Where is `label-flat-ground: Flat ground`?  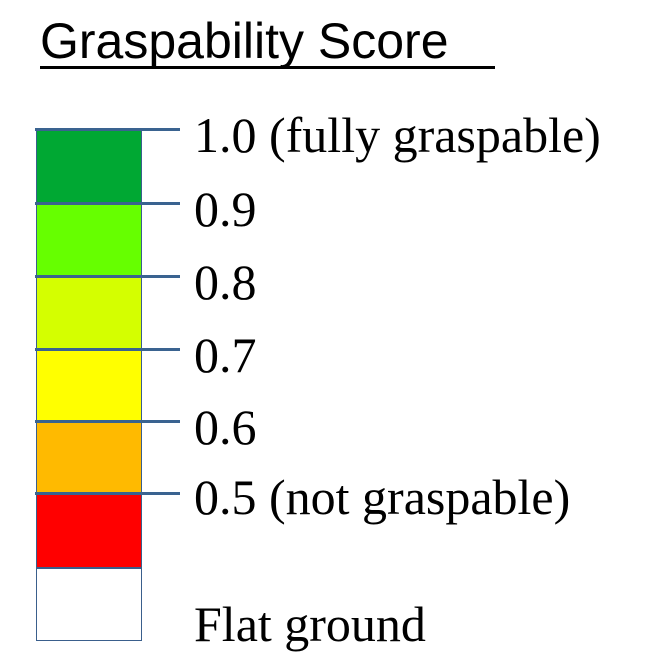 label-flat-ground: Flat ground is located at coordinates (310, 624).